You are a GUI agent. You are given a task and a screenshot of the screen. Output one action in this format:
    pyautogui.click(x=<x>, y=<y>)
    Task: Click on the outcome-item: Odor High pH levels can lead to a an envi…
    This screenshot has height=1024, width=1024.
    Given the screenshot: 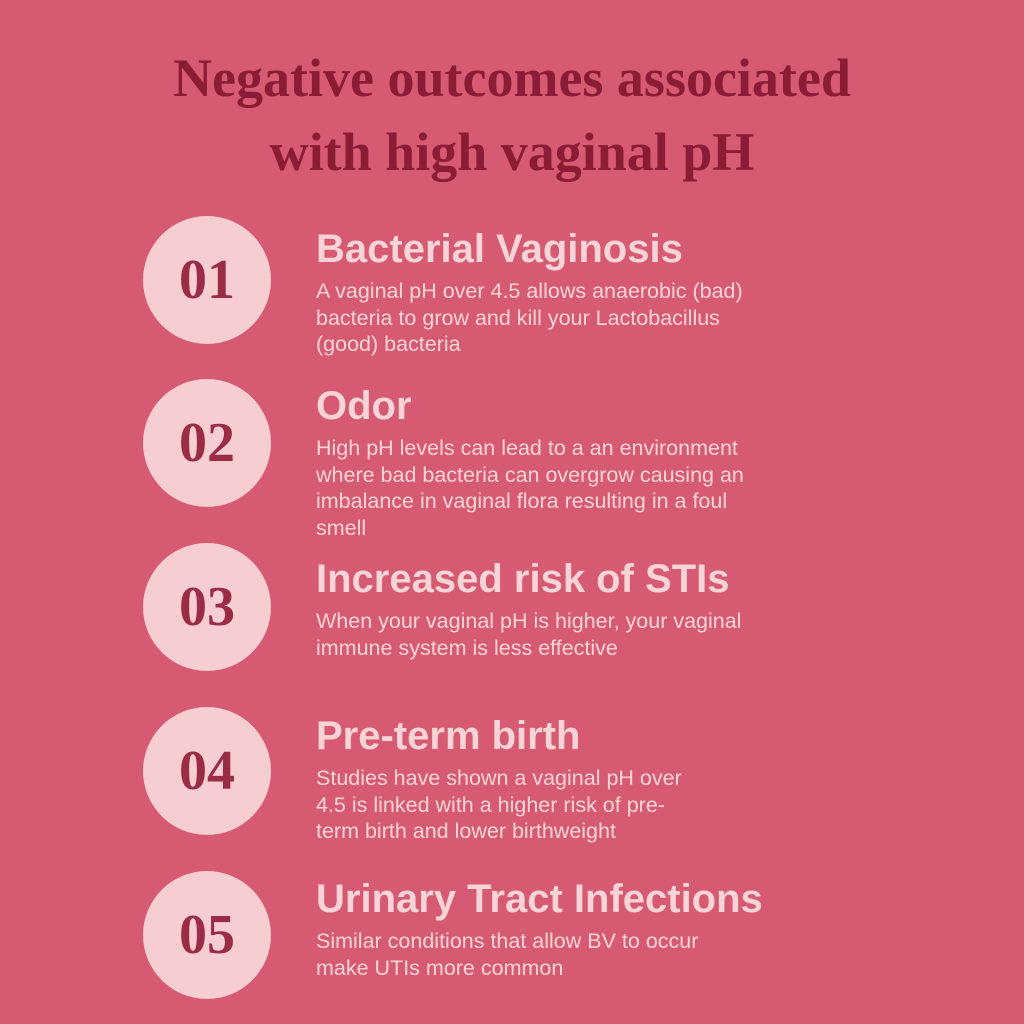 What is the action you would take?
    pyautogui.click(x=636, y=462)
    